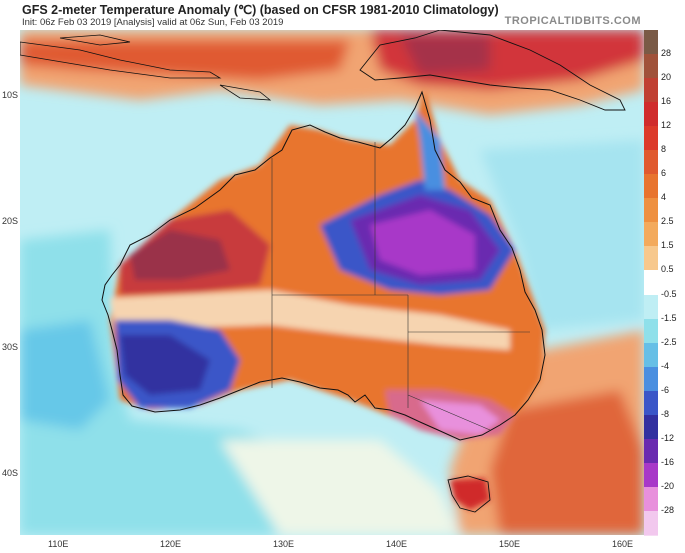 Image resolution: width=685 pixels, height=553 pixels. I want to click on colorbar-label: 6, so click(664, 173).